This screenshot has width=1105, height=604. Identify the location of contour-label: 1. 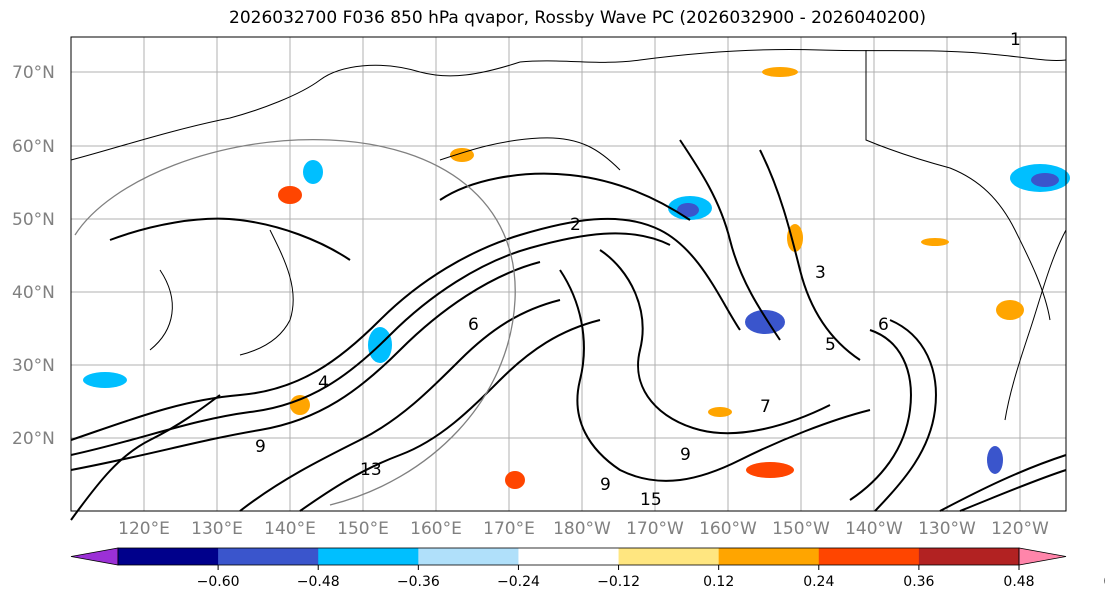
(1015, 40).